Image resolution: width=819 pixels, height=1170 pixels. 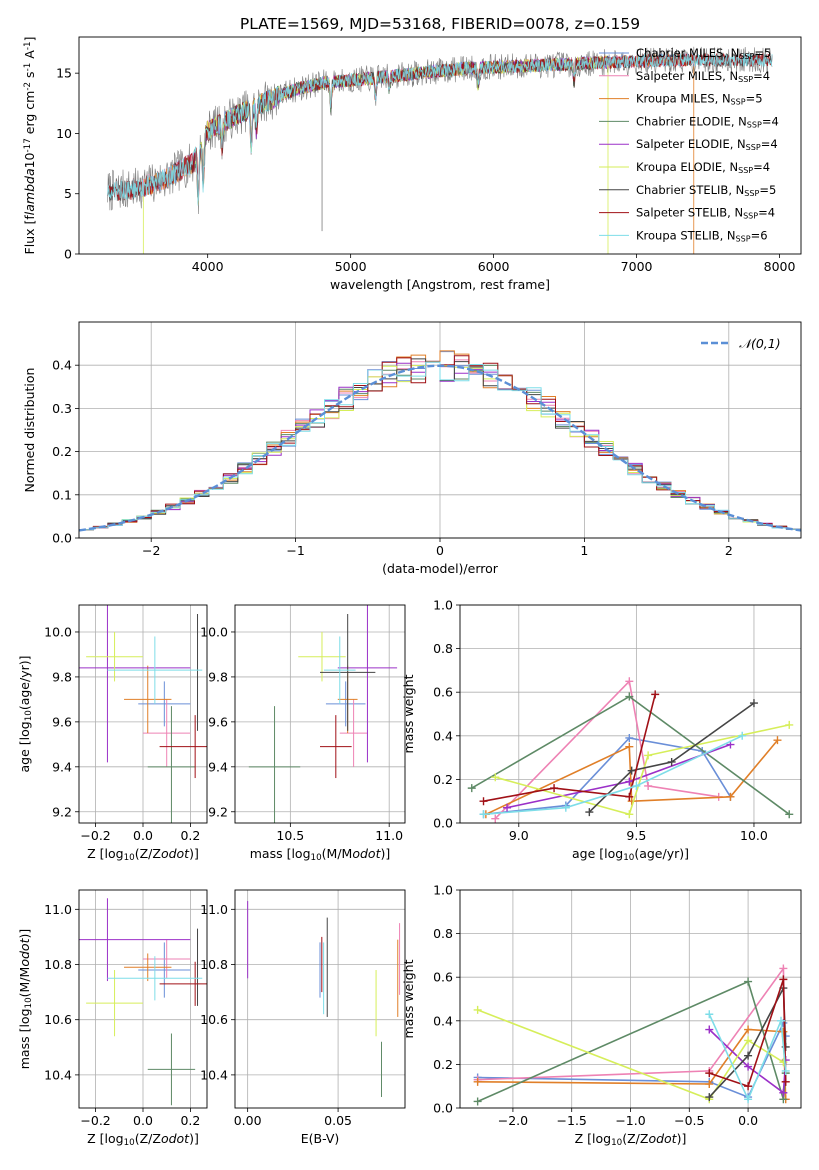 I want to click on weight_vs_age-marker-krou_elodie, so click(x=629, y=814).